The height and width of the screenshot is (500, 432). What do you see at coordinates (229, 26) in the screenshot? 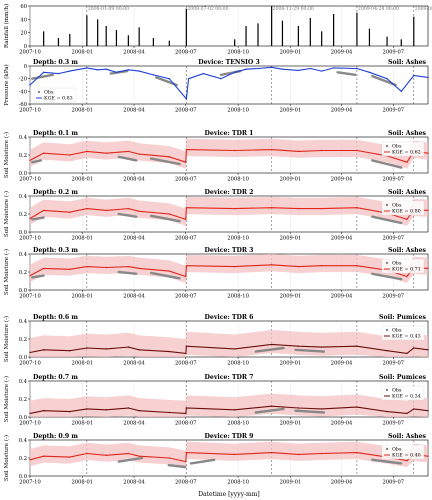
I see `axes-frame` at bounding box center [229, 26].